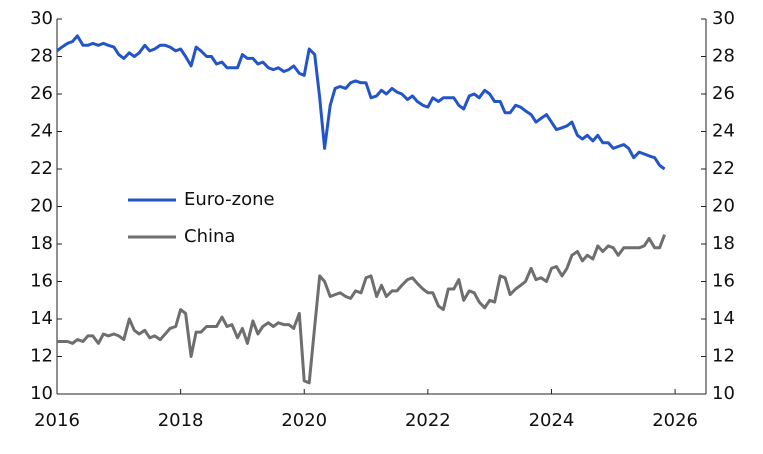 The width and height of the screenshot is (763, 454). What do you see at coordinates (41, 168) in the screenshot?
I see `y-tick-label: 22` at bounding box center [41, 168].